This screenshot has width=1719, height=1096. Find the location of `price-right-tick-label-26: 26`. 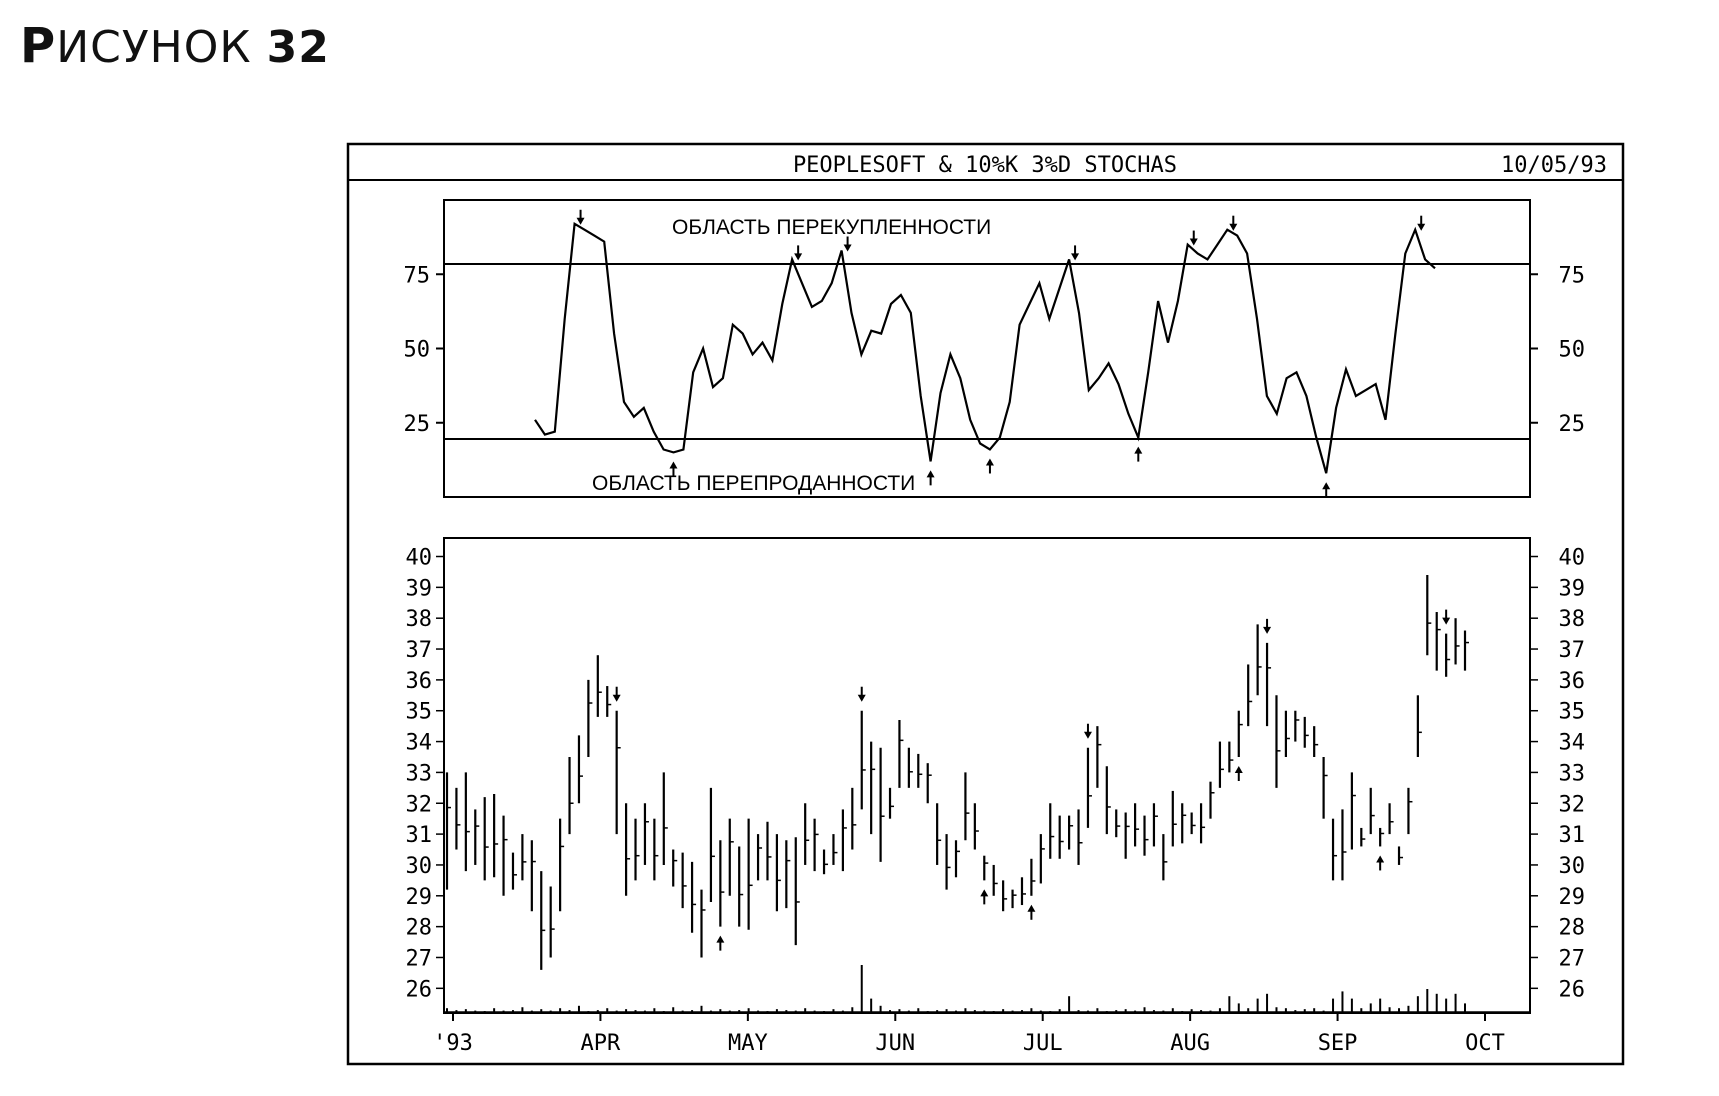

price-right-tick-label-26: 26 is located at coordinates (1572, 989).